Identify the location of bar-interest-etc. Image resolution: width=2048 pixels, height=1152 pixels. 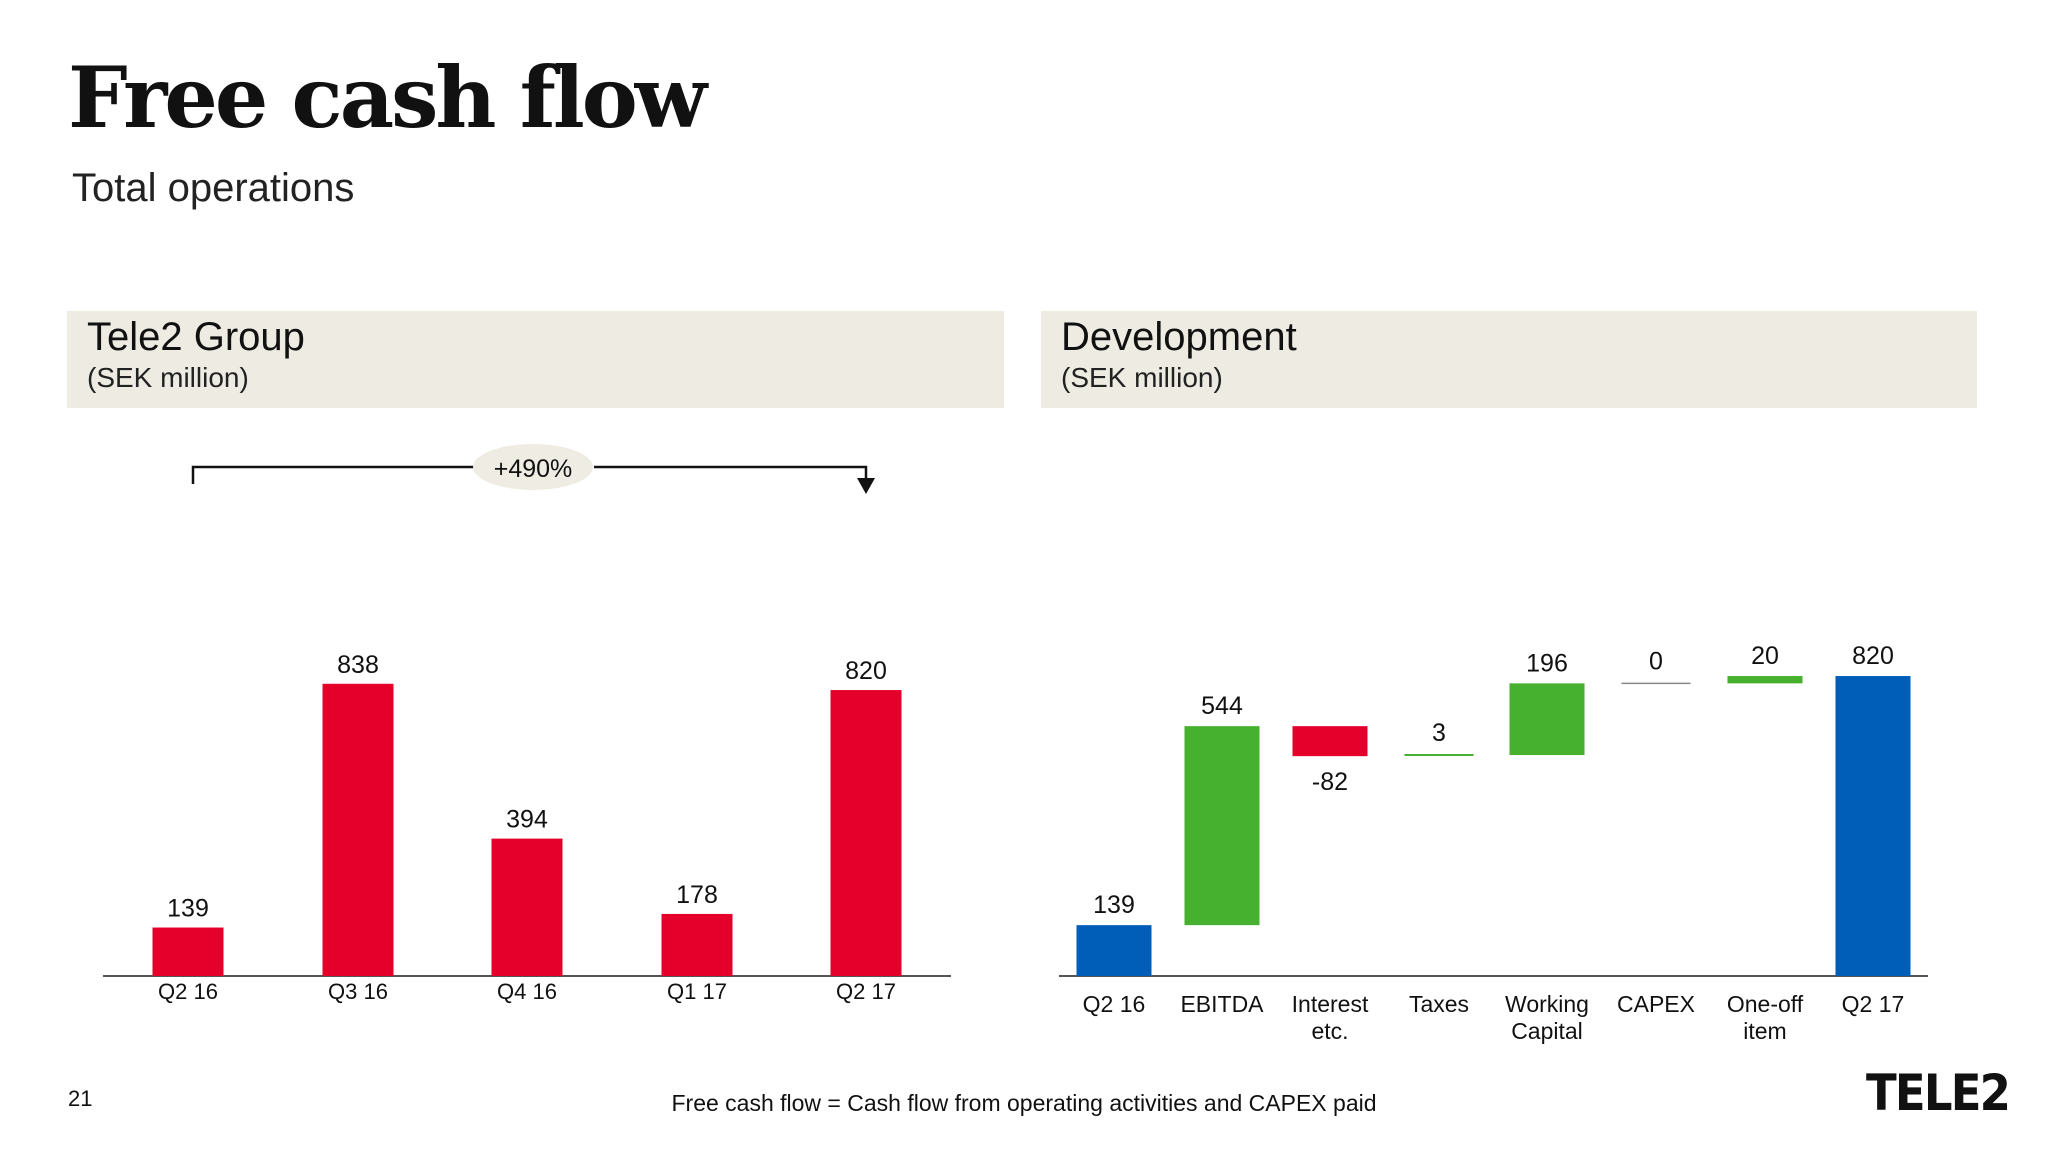
(1330, 741).